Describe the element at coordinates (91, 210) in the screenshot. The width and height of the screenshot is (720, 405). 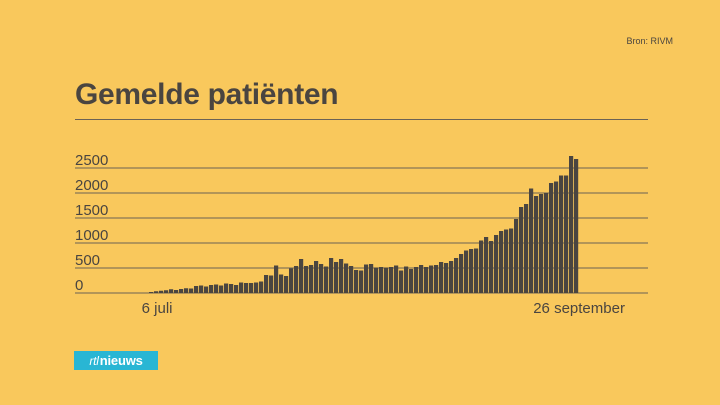
I see `y-tick-label: 1500` at that location.